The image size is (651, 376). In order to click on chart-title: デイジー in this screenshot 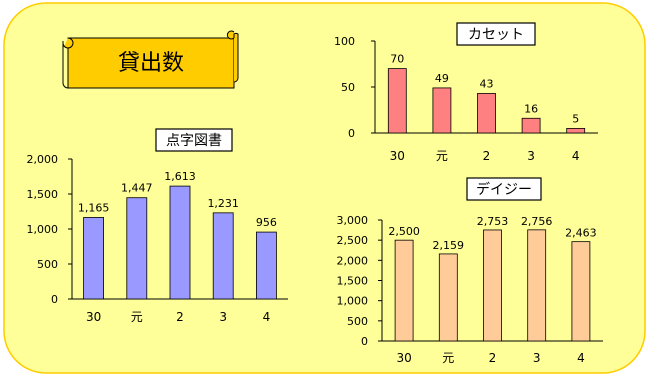, I will do `click(504, 189)`.